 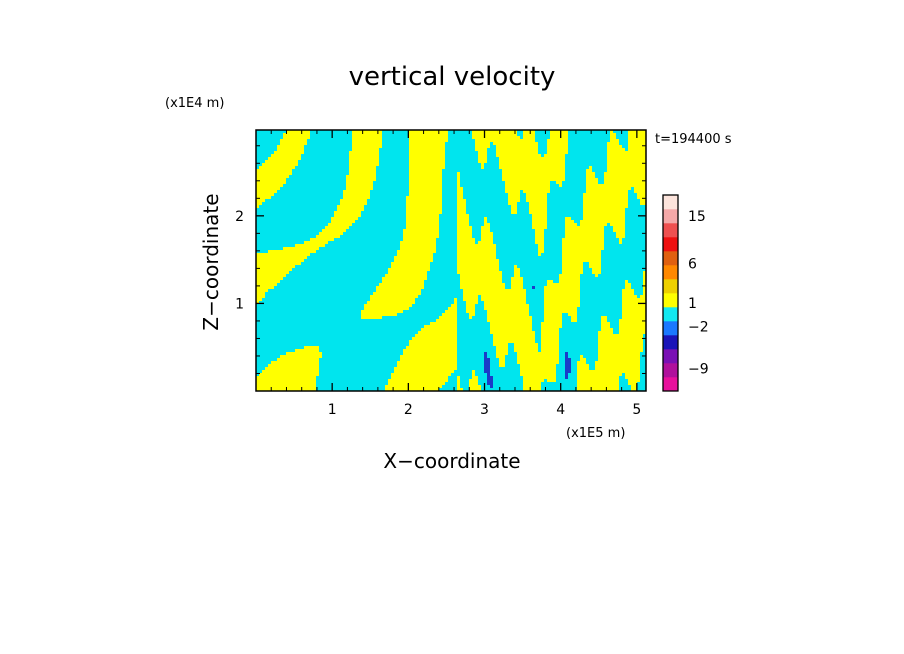 I want to click on colorbar-tick-labels: 15 6 1 −2 −9, so click(x=698, y=293).